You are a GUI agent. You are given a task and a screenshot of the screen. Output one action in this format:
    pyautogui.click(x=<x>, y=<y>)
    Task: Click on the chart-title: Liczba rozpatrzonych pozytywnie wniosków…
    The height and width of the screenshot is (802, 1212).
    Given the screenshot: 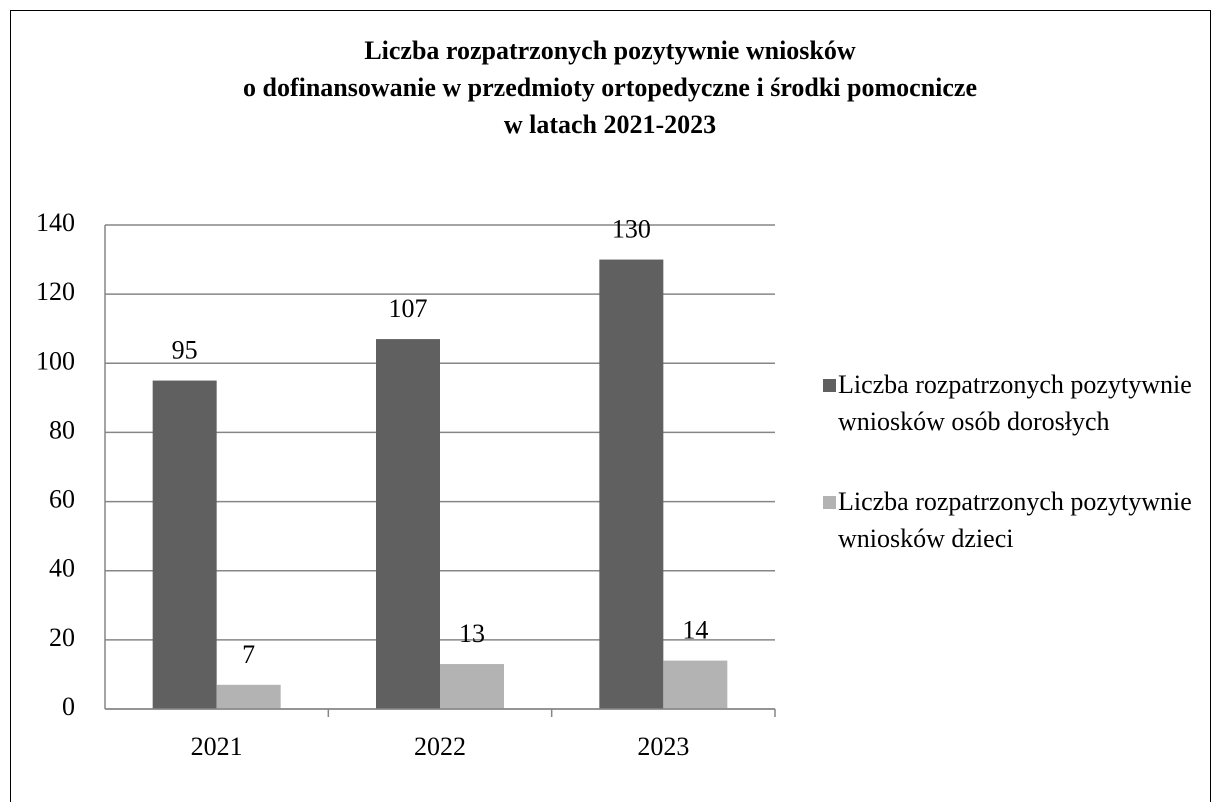 What is the action you would take?
    pyautogui.click(x=610, y=87)
    